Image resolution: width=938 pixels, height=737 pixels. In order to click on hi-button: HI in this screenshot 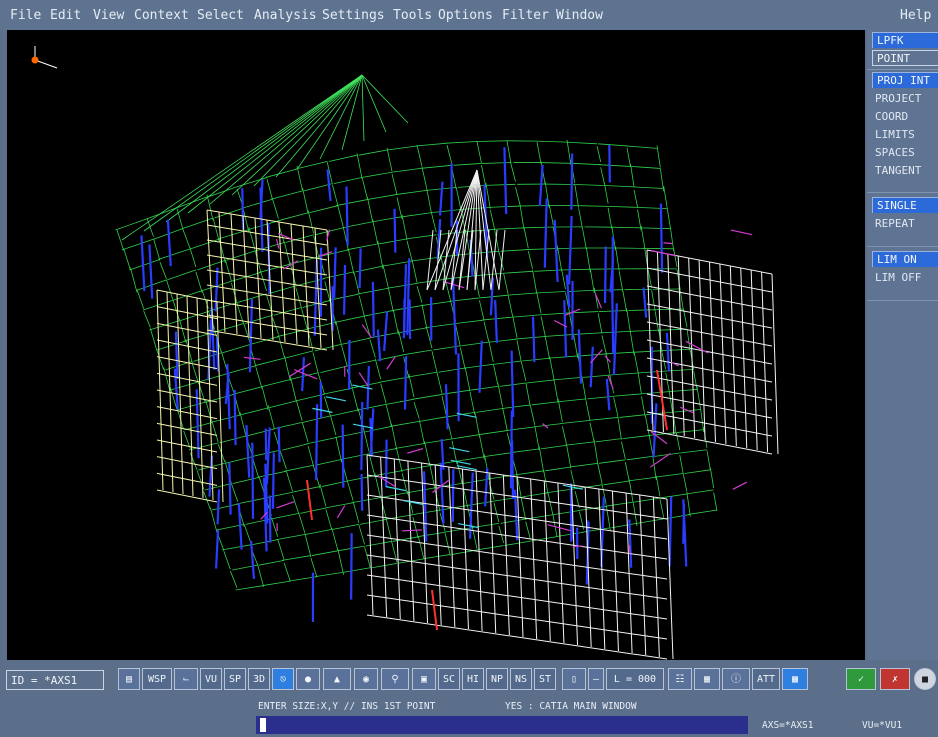, I will do `click(473, 679)`.